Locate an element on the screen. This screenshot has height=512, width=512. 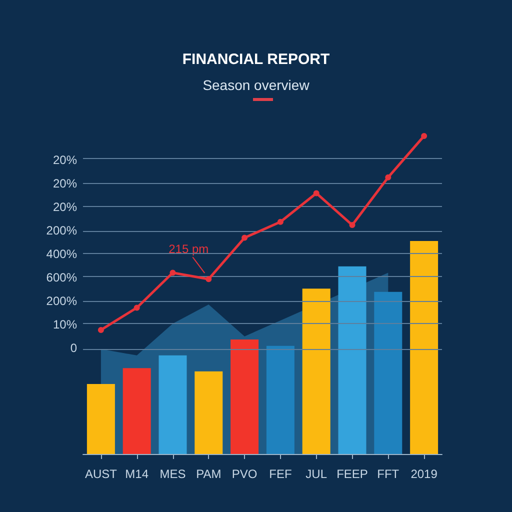
x-tick-label: 2019 is located at coordinates (424, 474).